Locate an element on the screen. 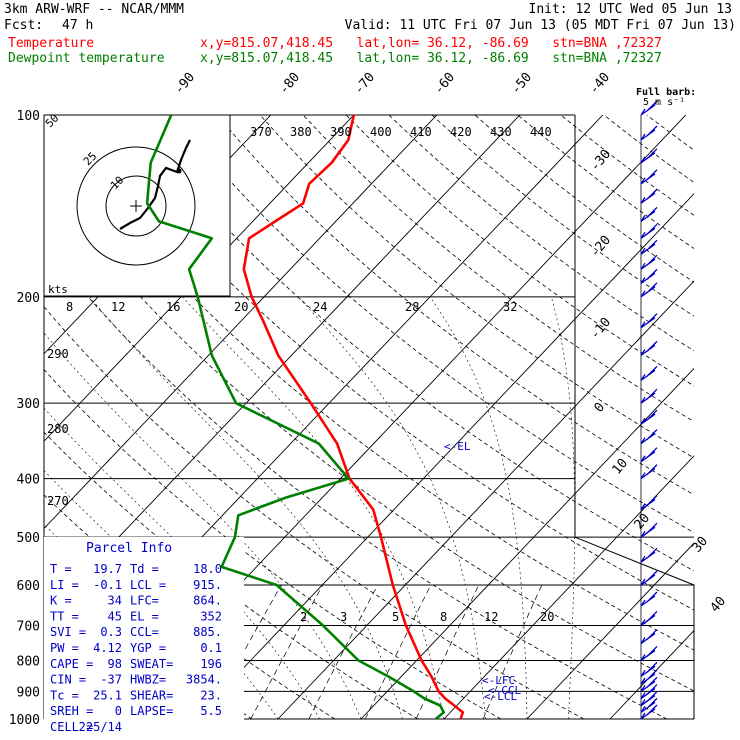  isotherm-label: 10 is located at coordinates (621, 467).